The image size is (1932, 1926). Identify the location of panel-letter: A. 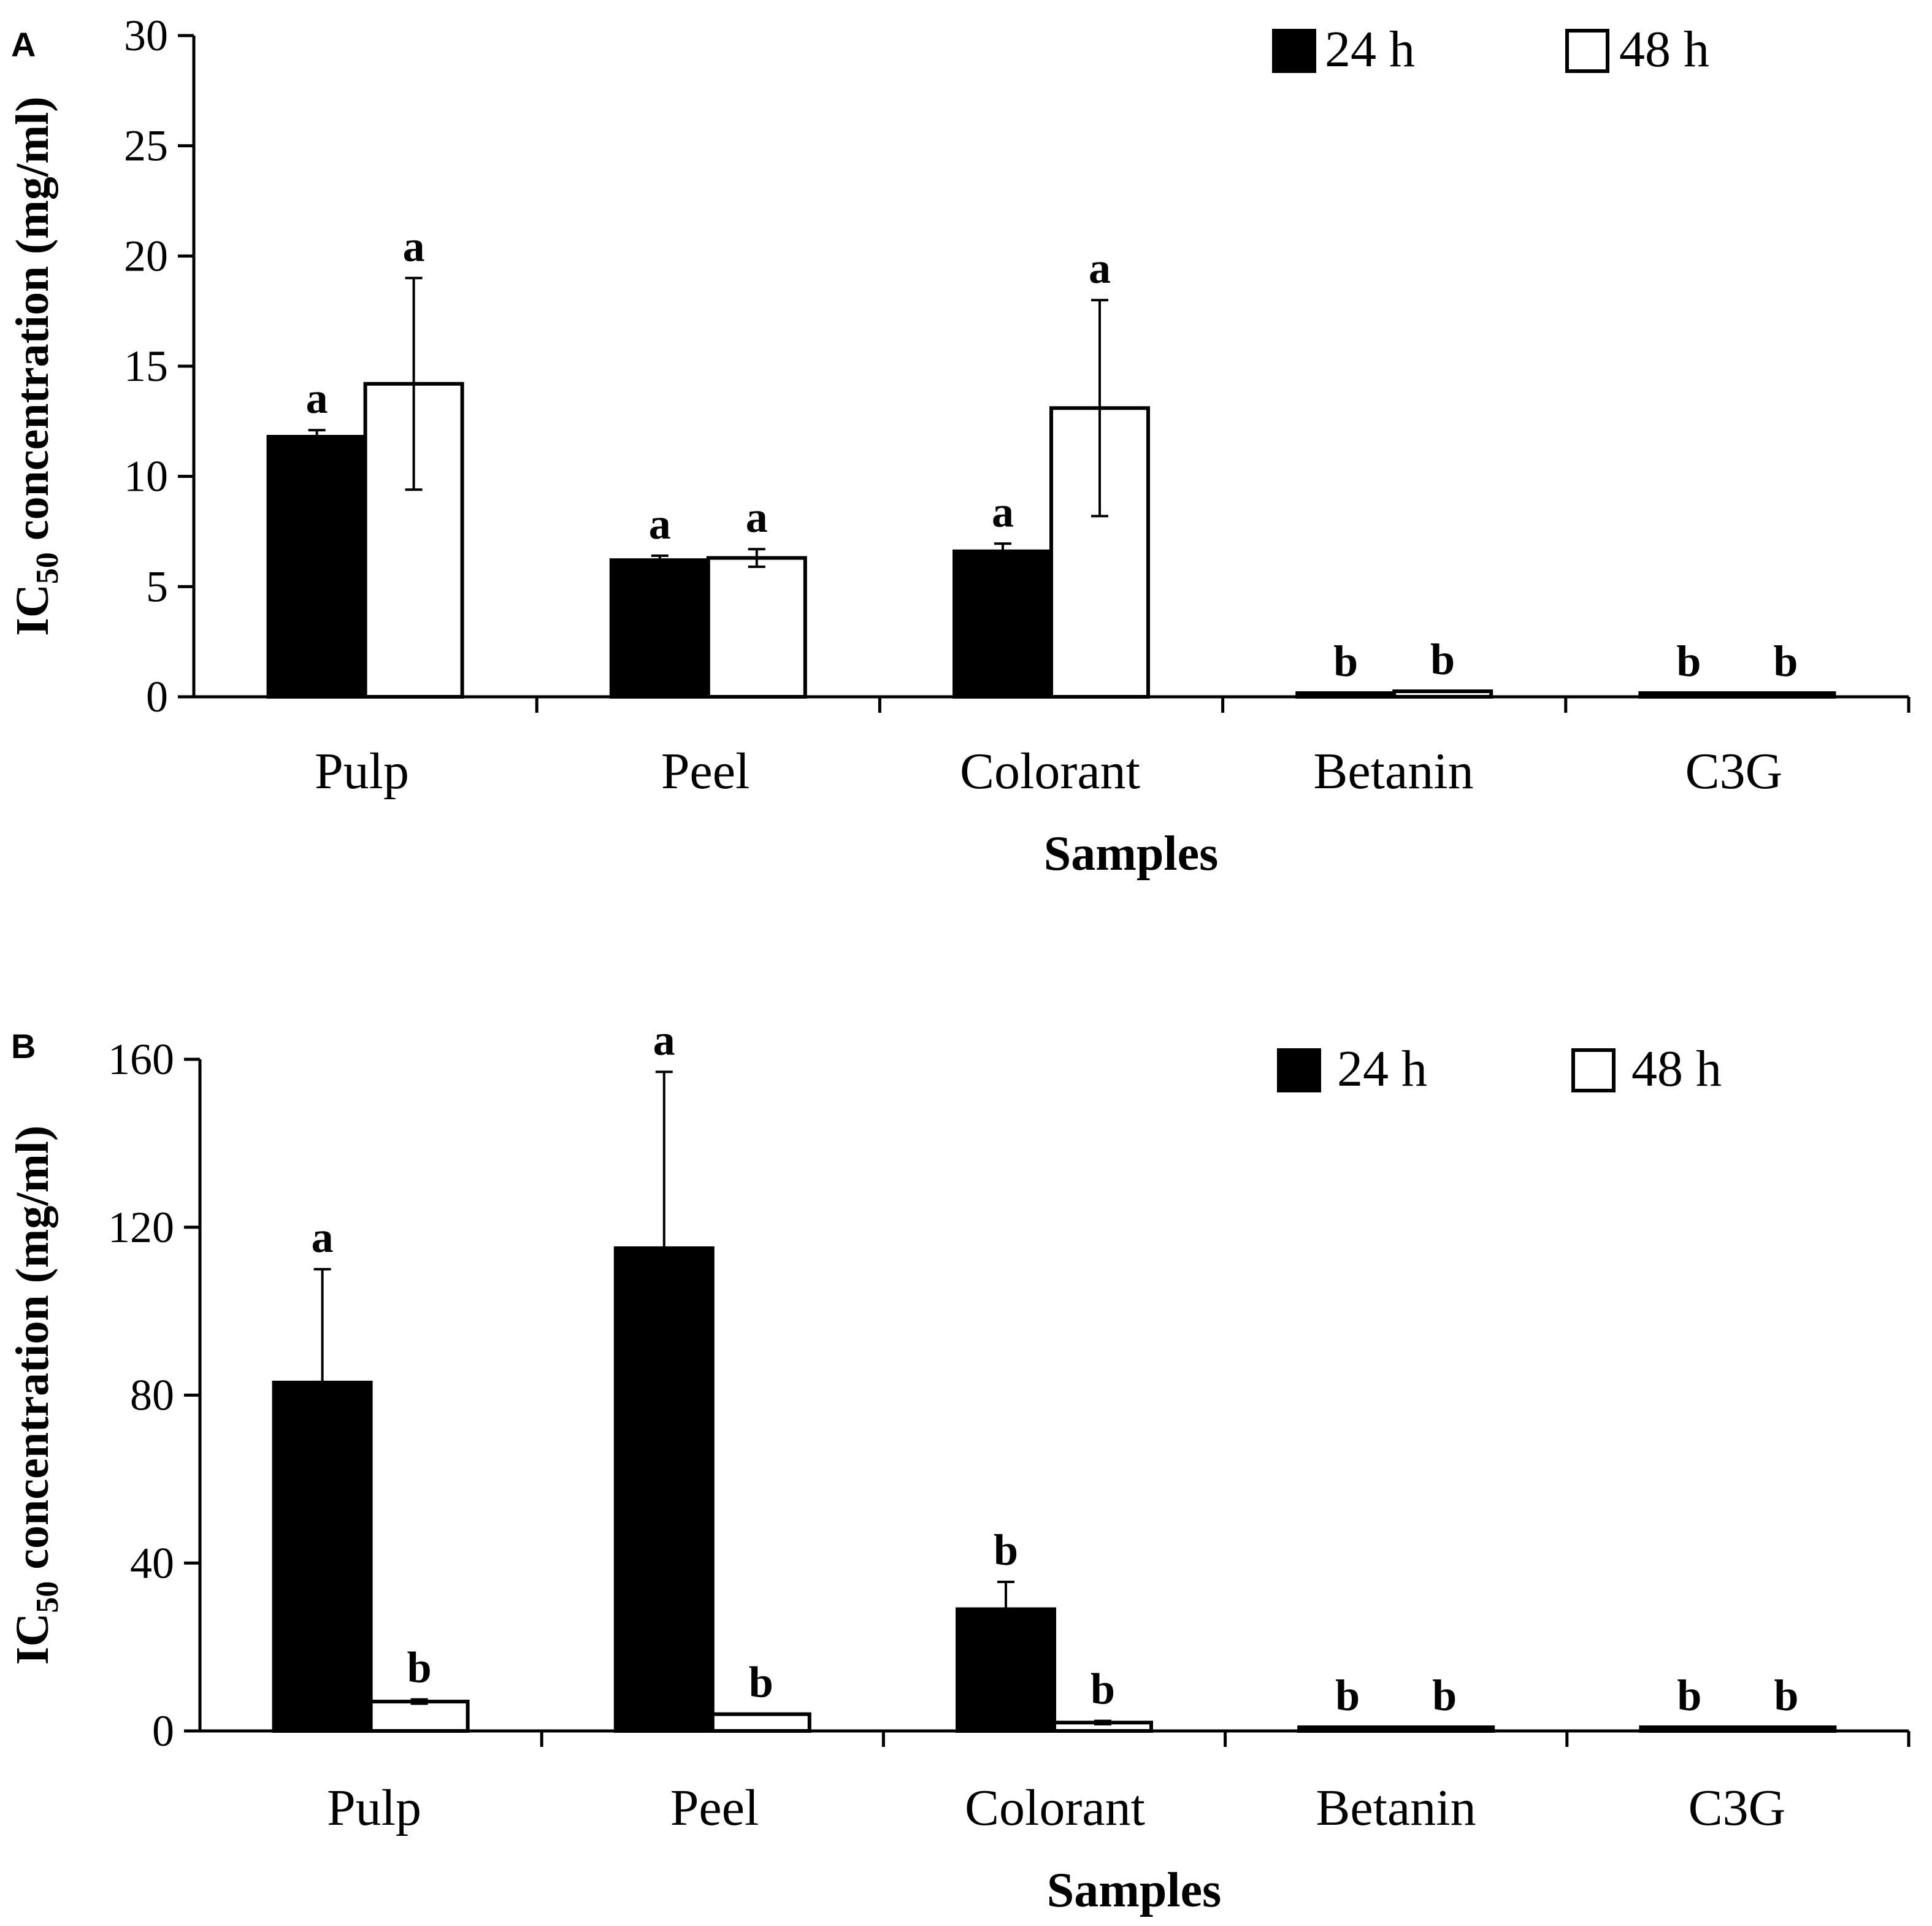
(23, 44).